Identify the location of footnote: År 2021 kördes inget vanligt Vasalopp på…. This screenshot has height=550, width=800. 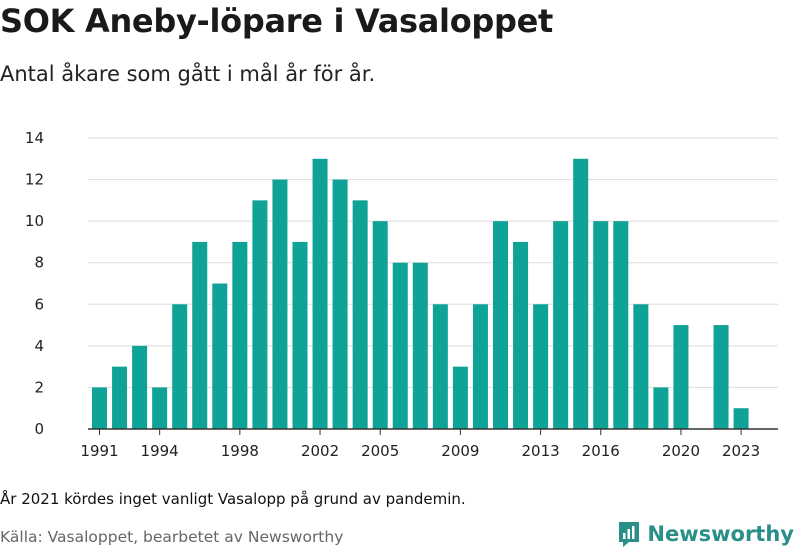
(233, 499).